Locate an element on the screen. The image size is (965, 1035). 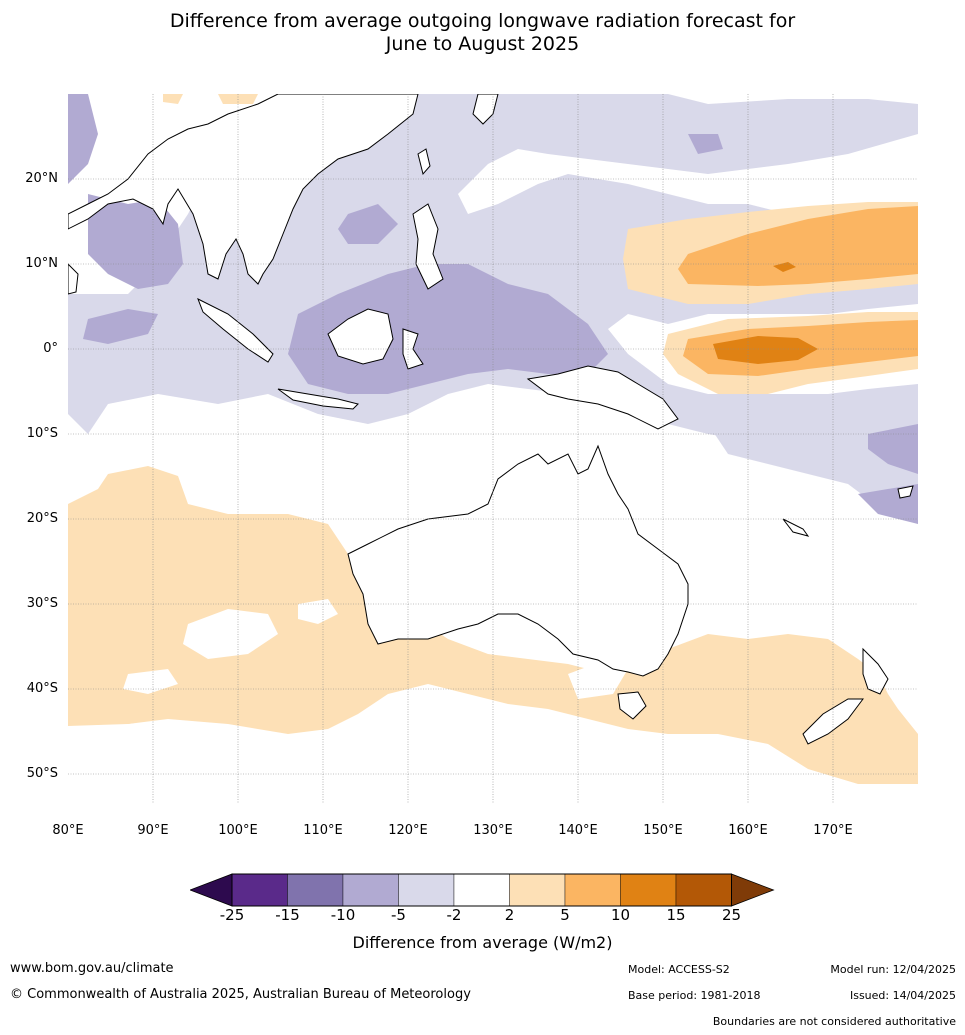
region-medium-purple-scs is located at coordinates (368, 224).